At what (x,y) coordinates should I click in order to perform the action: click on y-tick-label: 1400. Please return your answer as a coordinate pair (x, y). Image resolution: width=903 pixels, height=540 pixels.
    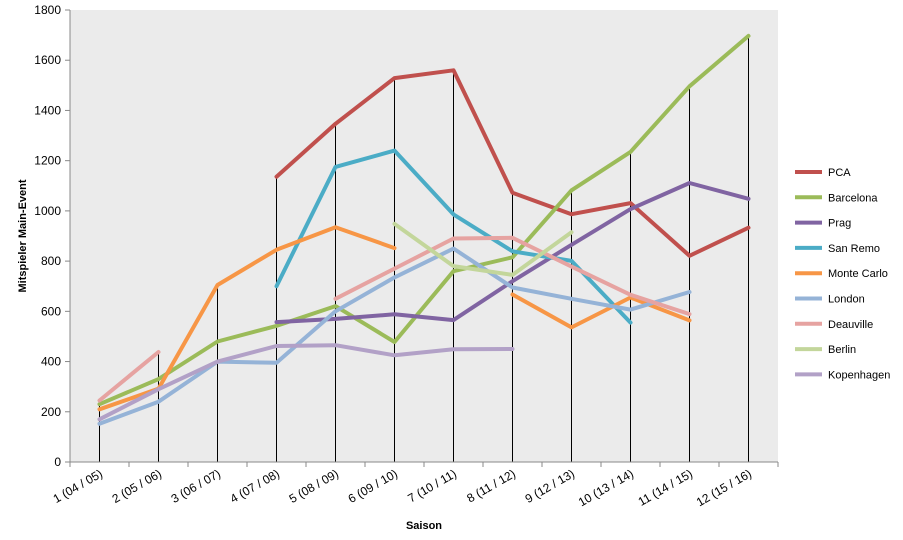
    Looking at the image, I should click on (47, 110).